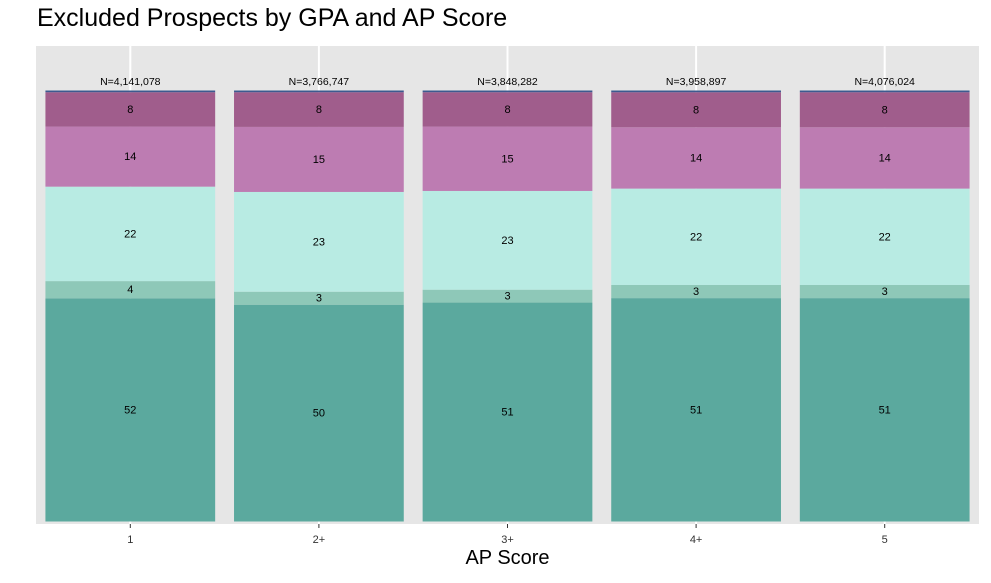 The image size is (991, 583). I want to click on chart-title: Excluded Prospects by GPA and AP Score, so click(272, 18).